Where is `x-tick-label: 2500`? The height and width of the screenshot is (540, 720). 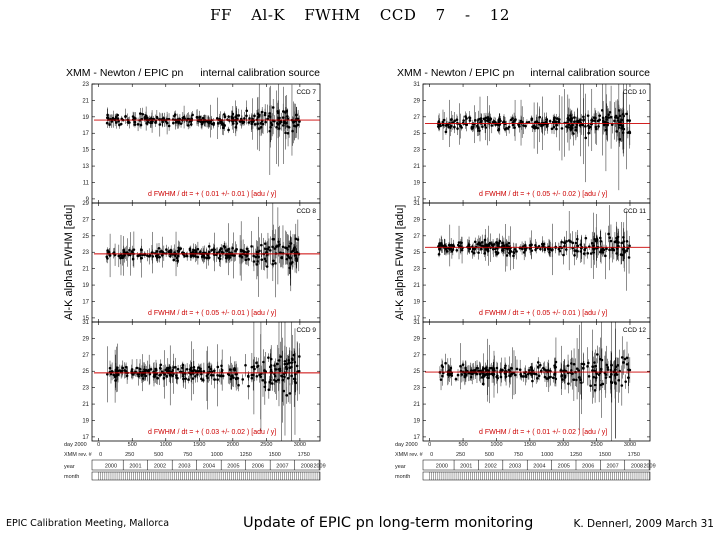
x-tick-label: 2500 is located at coordinates (596, 445).